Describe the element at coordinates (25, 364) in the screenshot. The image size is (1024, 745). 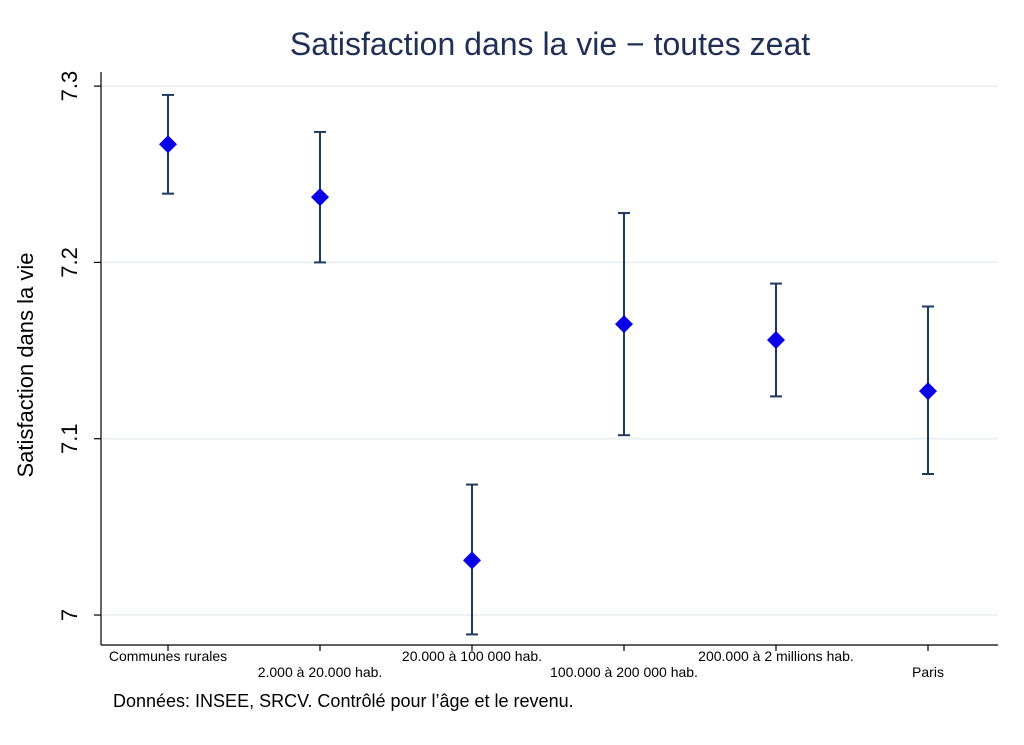
I see `y-axis-label: Satisfaction dans la vie` at that location.